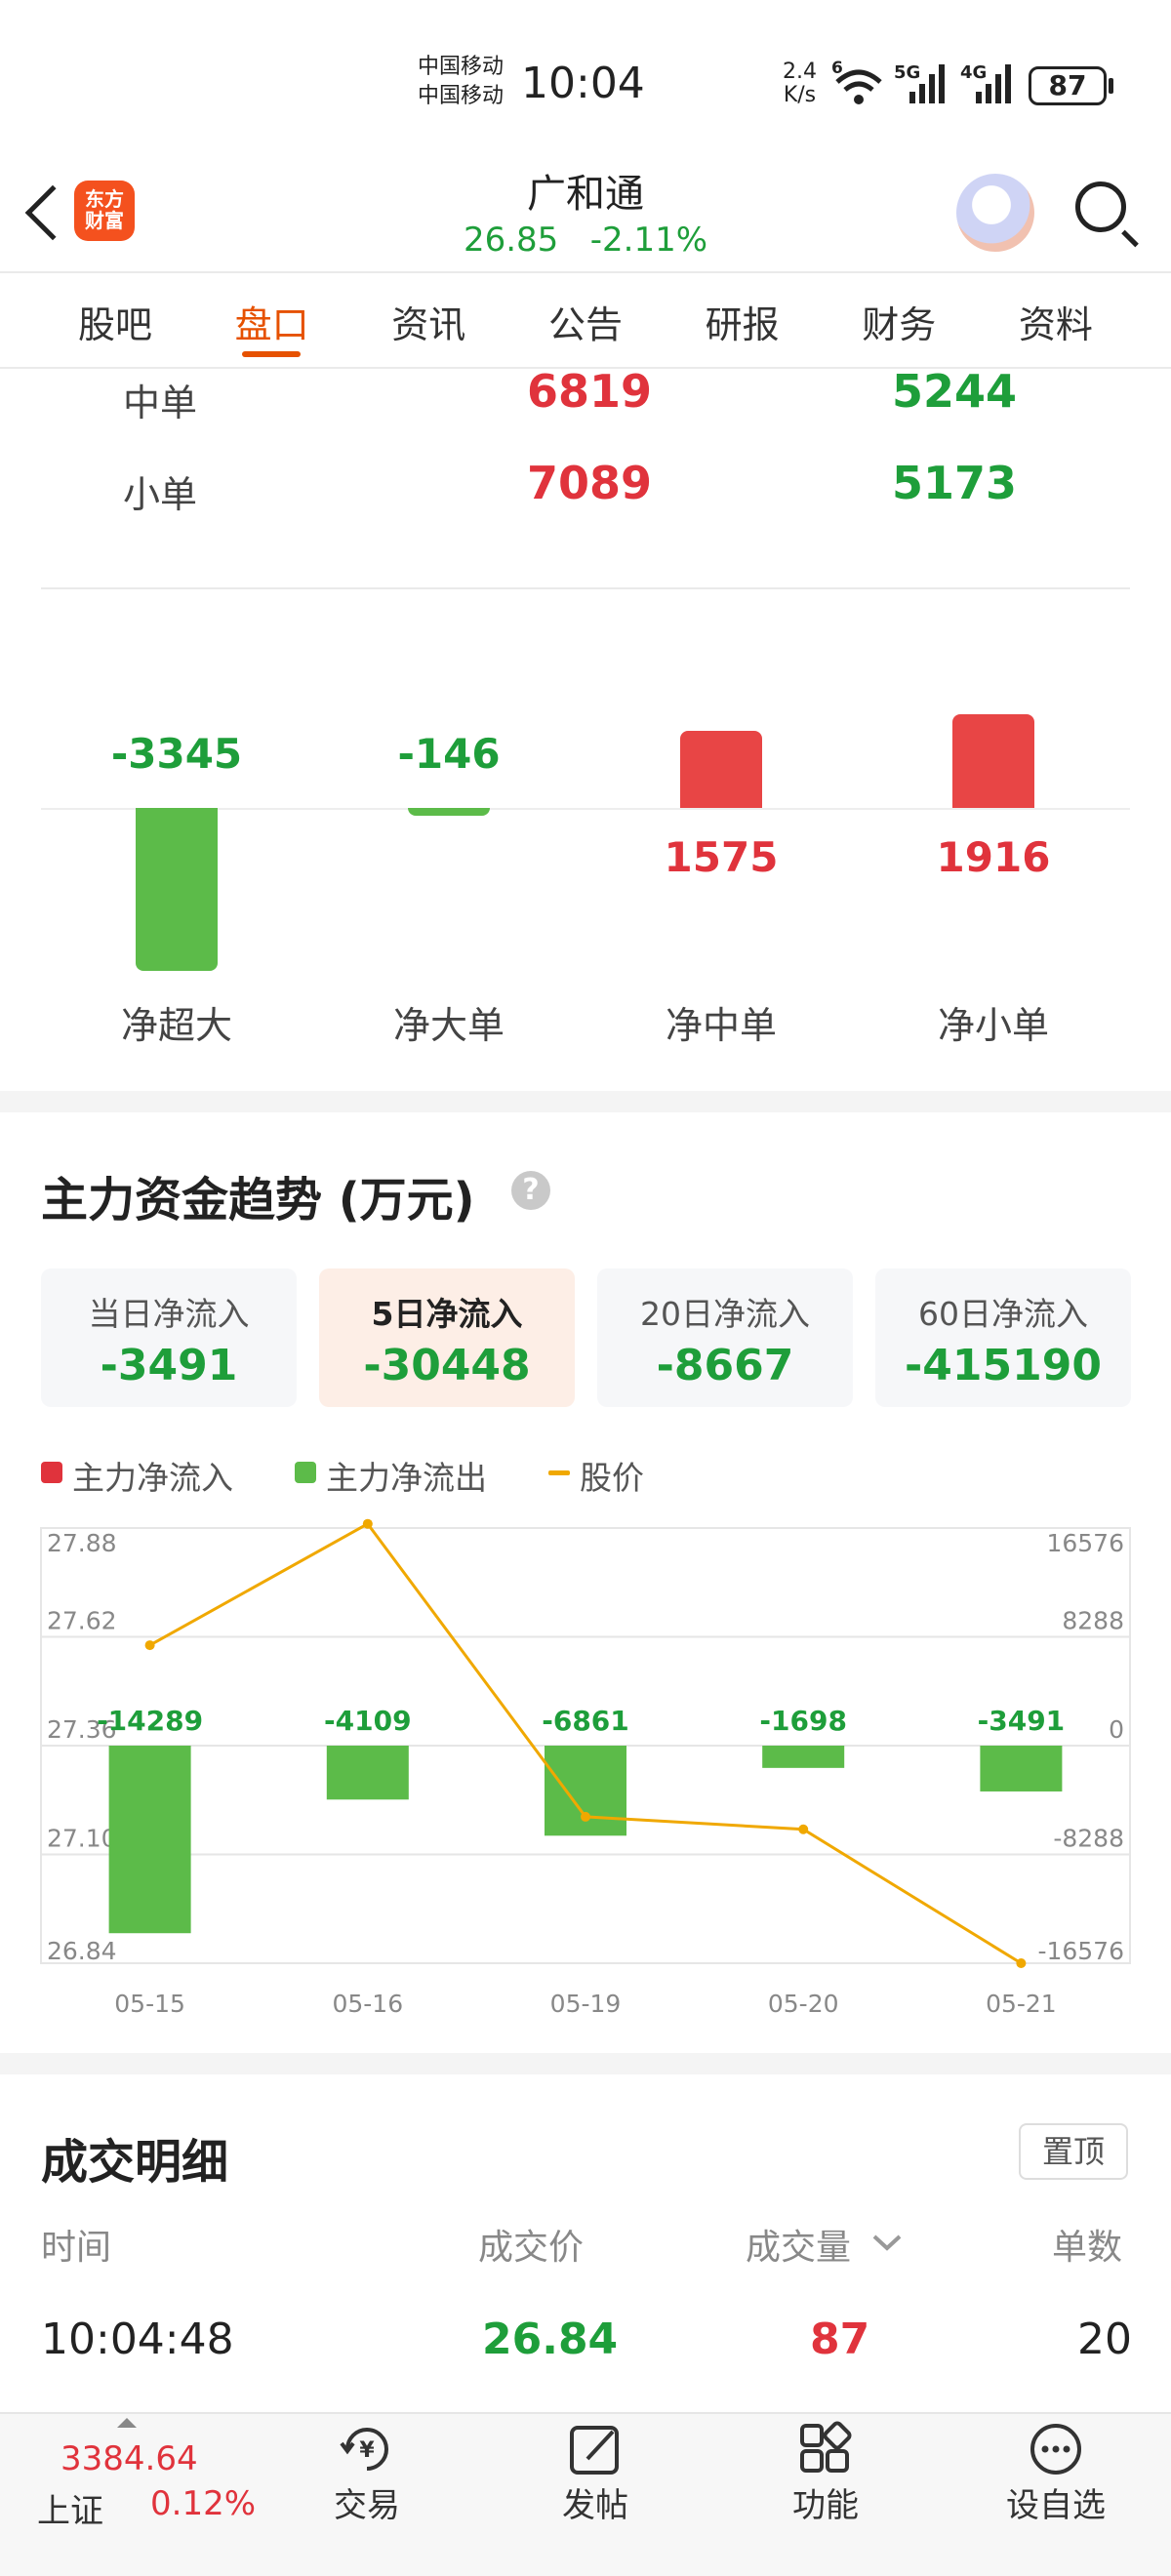 The height and width of the screenshot is (2576, 1171). What do you see at coordinates (993, 1025) in the screenshot?
I see `net-flow-label: 净小单` at bounding box center [993, 1025].